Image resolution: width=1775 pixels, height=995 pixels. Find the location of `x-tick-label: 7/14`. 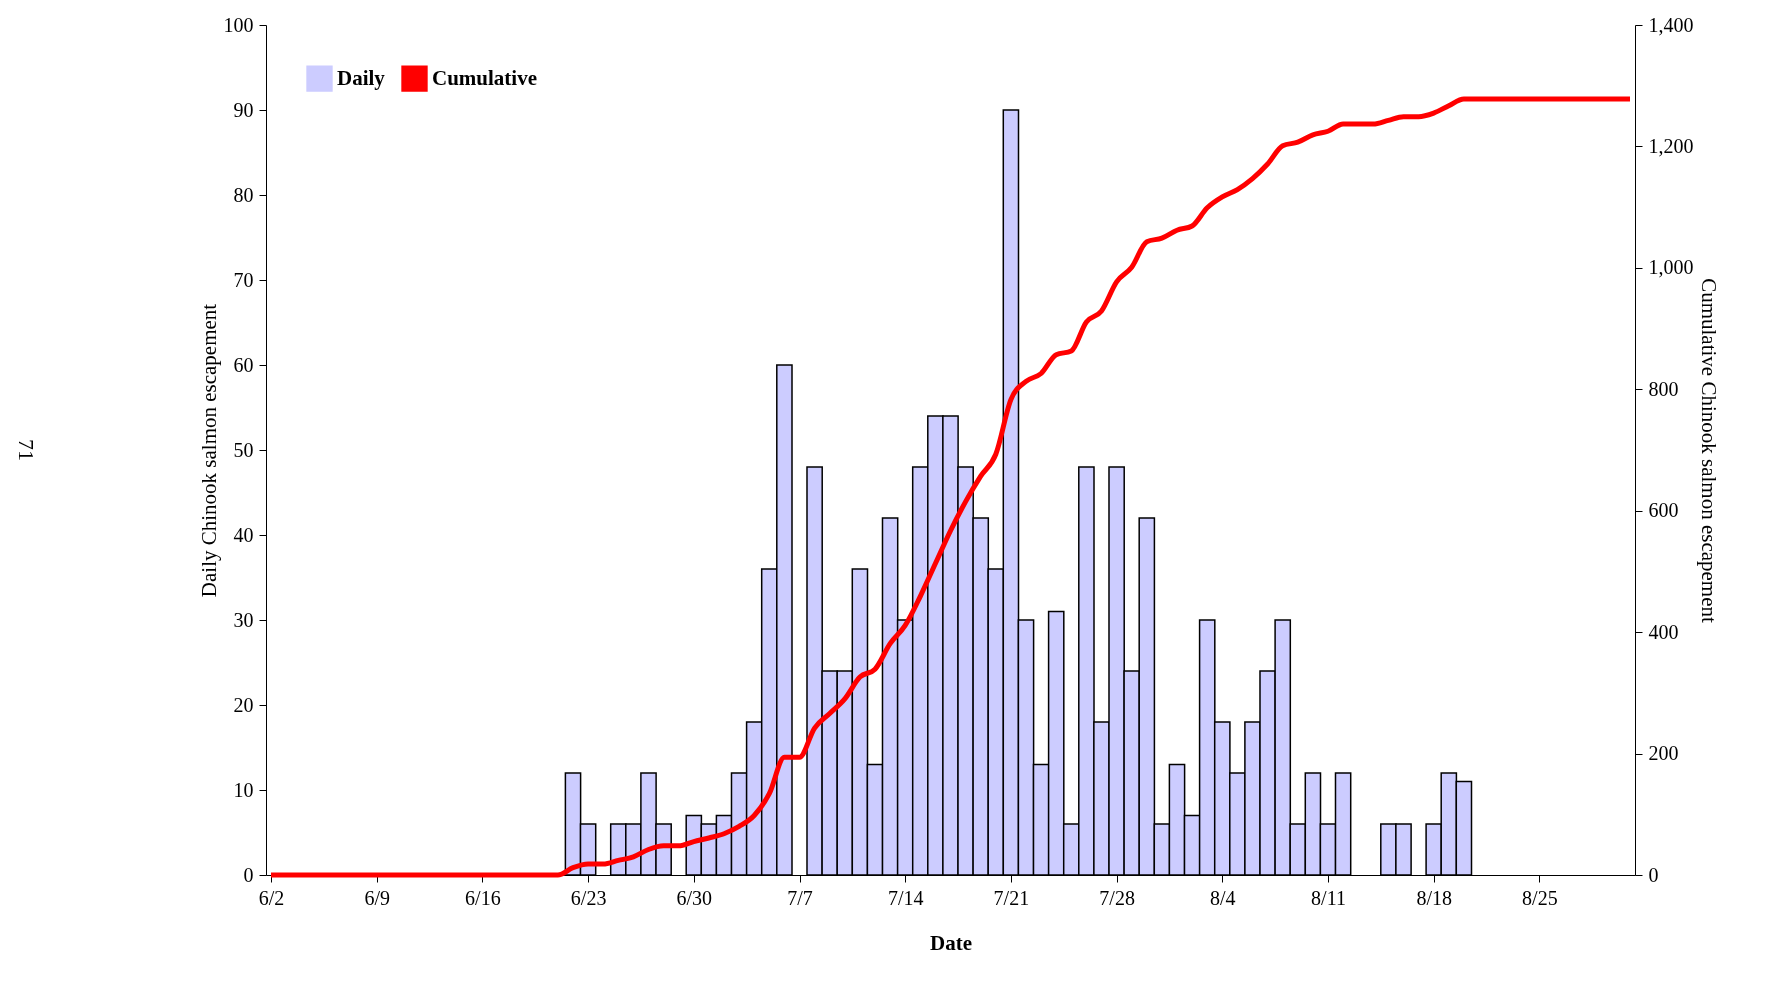

x-tick-label: 7/14 is located at coordinates (905, 897).